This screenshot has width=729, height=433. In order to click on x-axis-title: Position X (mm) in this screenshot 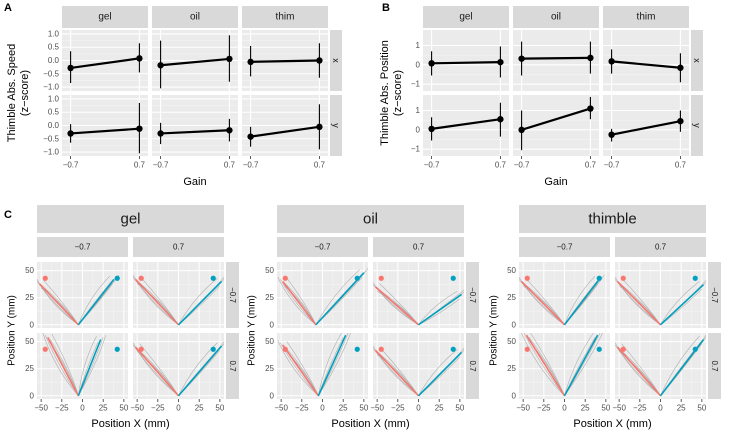, I will do `click(612, 424)`.